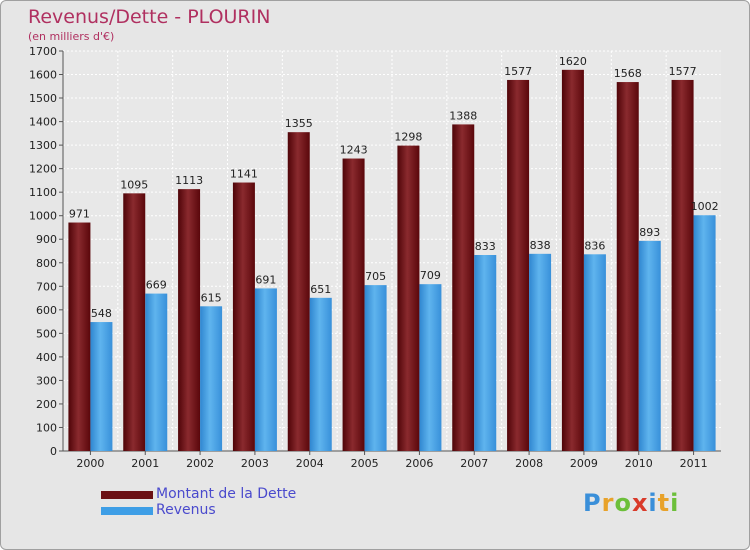 The image size is (750, 550). Describe the element at coordinates (90, 463) in the screenshot. I see `x-tick-label: 2000` at that location.